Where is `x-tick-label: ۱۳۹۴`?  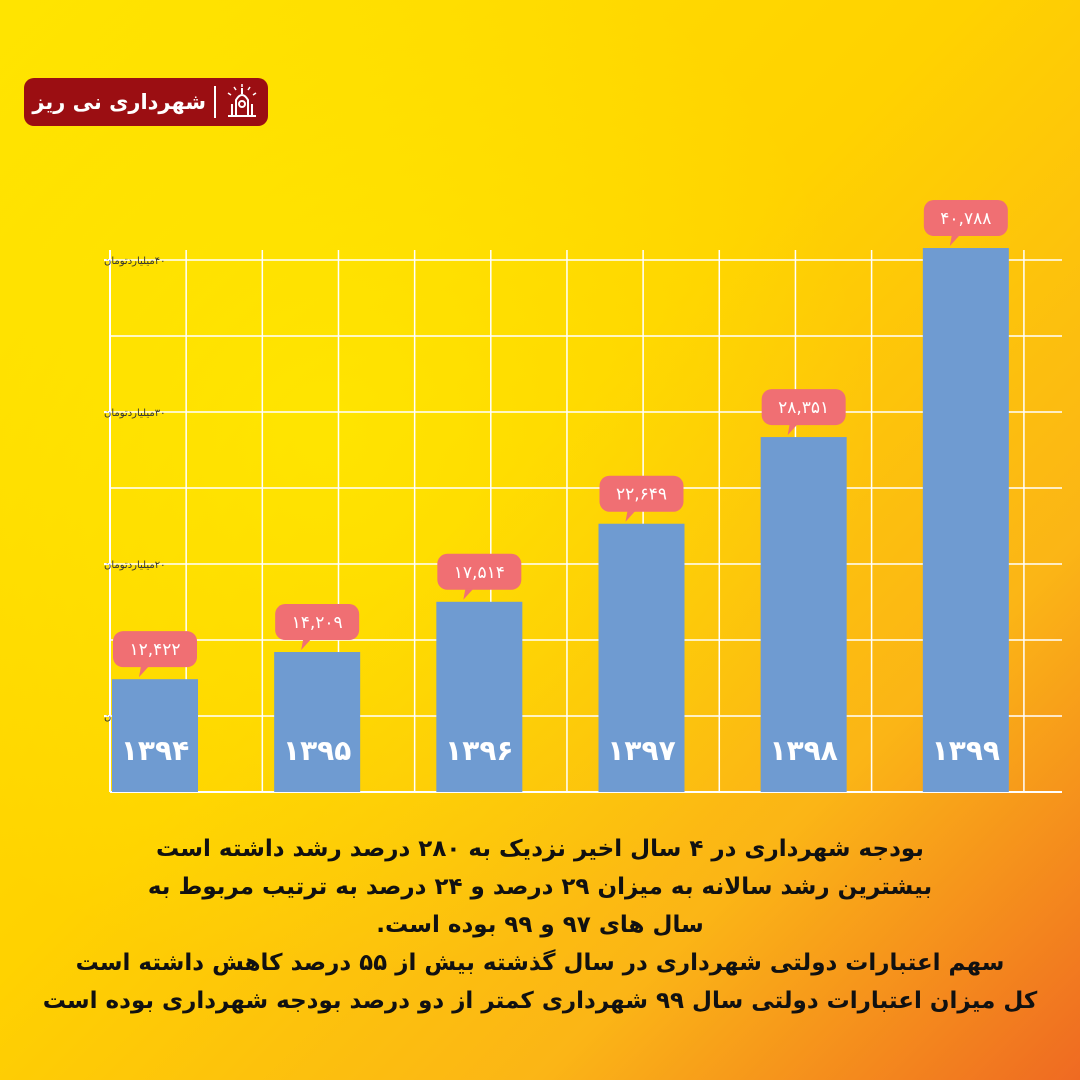 x-tick-label: ۱۳۹۴ is located at coordinates (155, 750).